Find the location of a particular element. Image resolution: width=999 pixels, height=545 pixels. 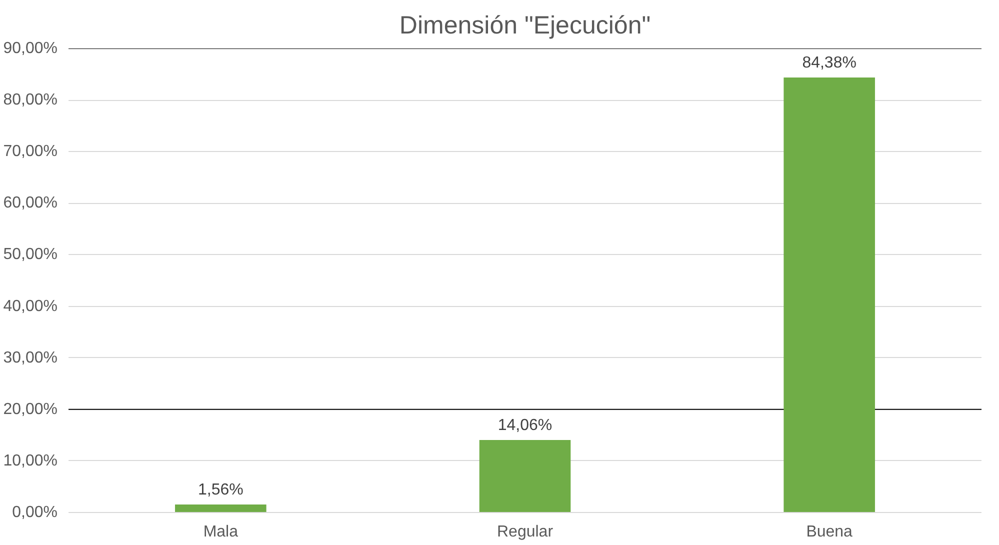

data-label: 14,06% is located at coordinates (525, 425).